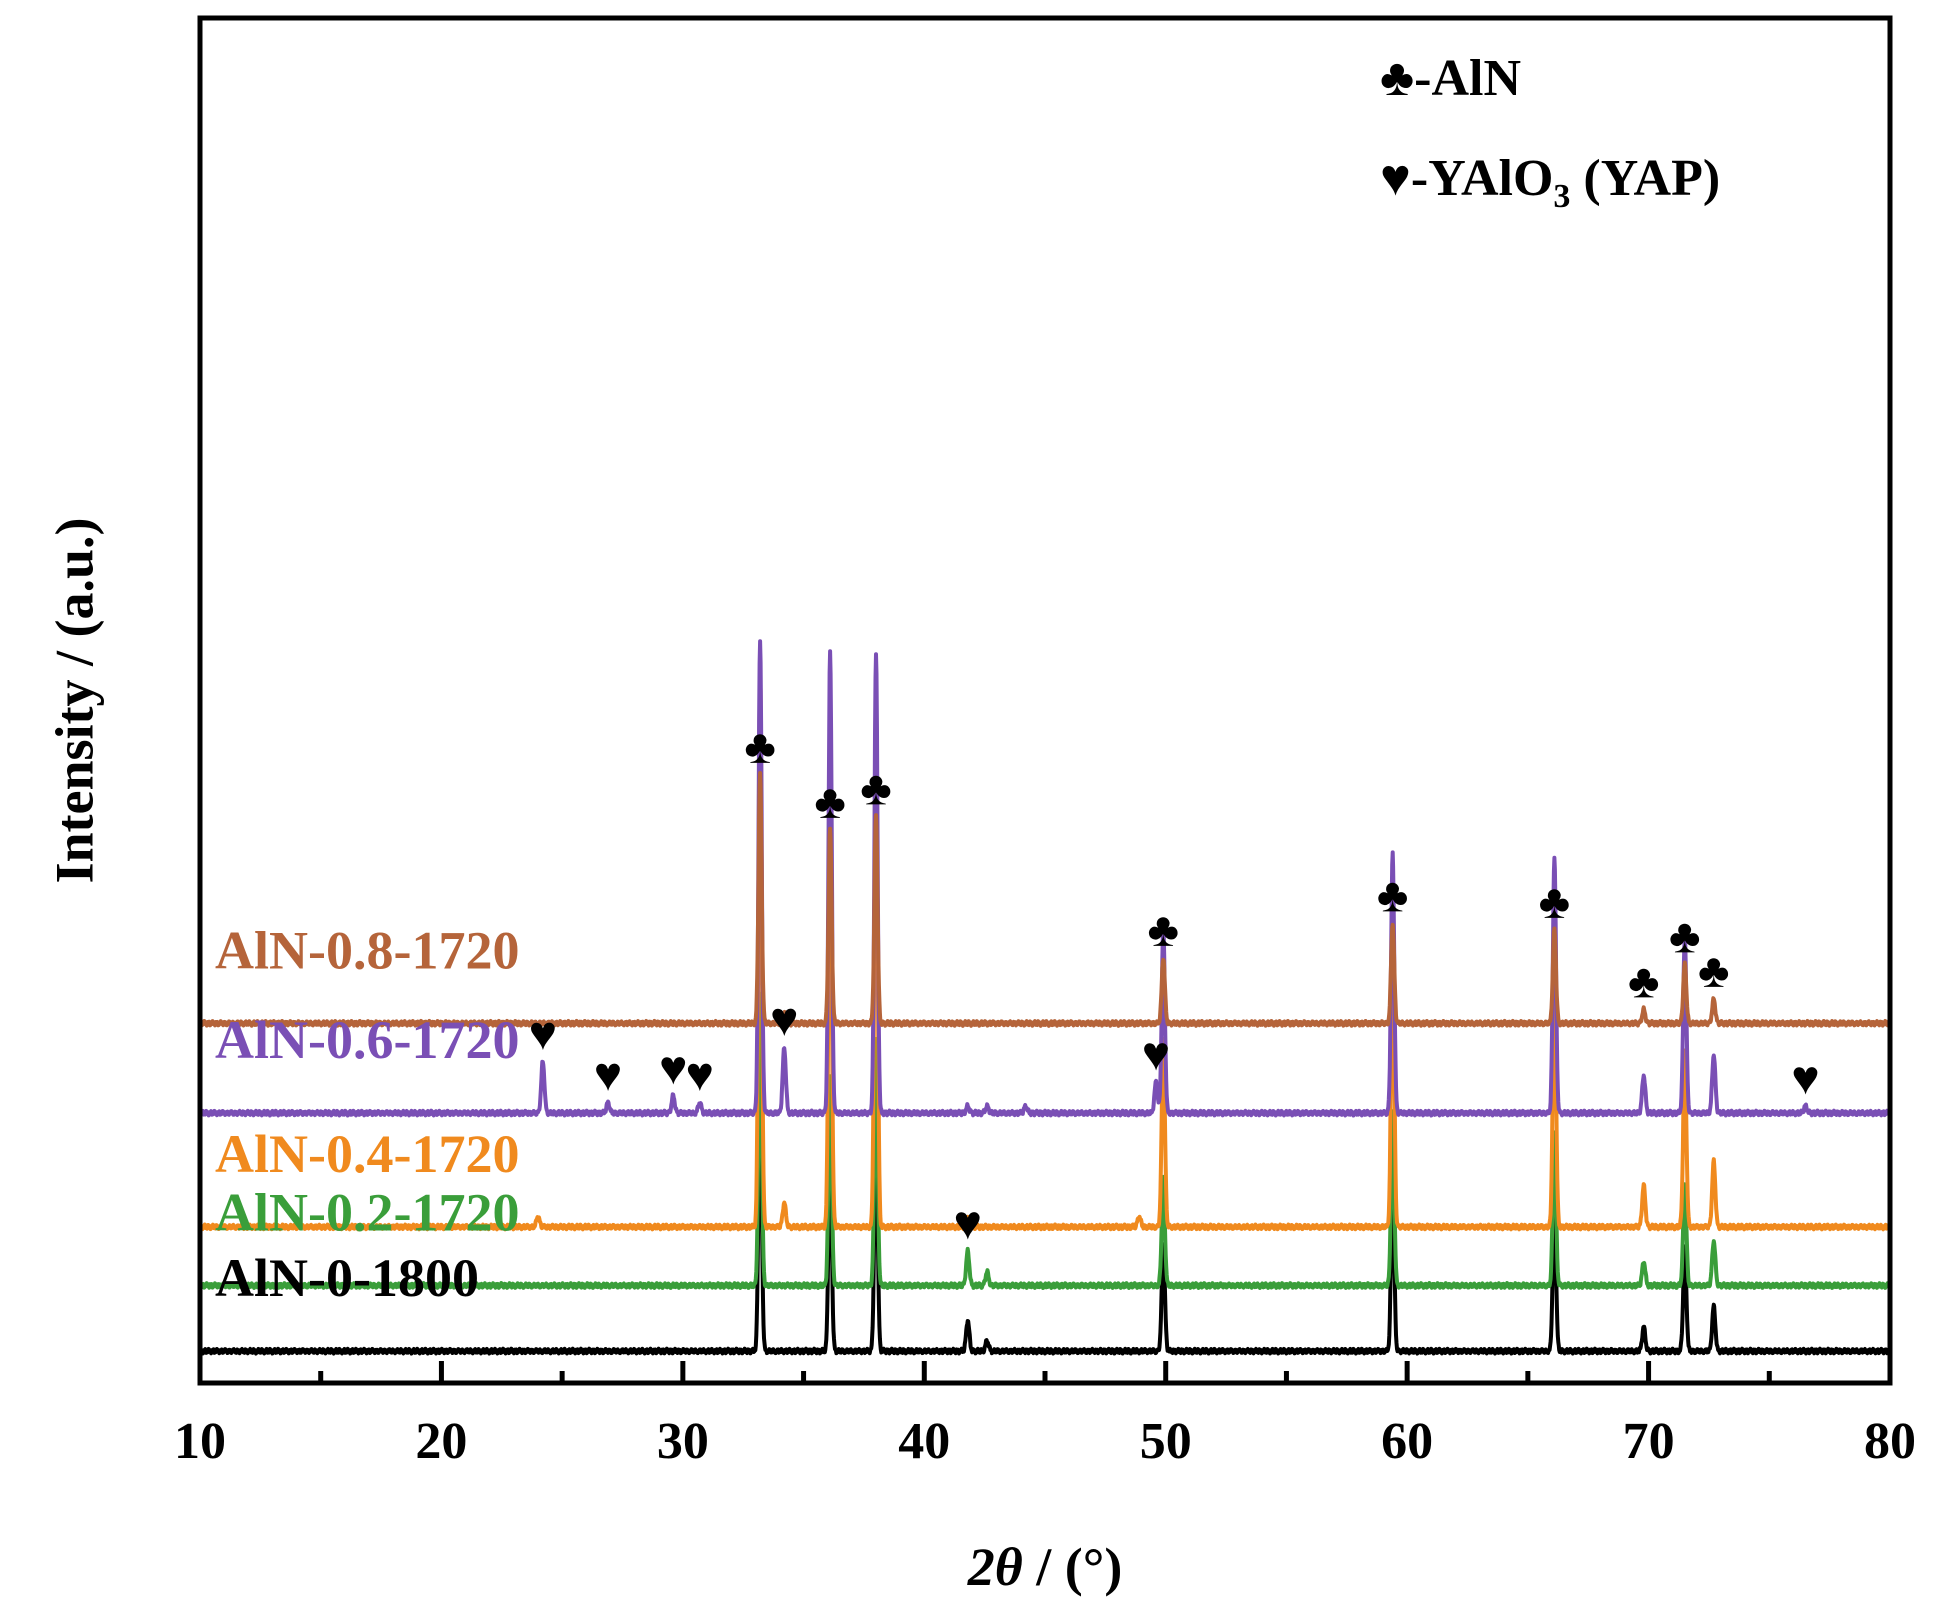 The height and width of the screenshot is (1621, 1939). What do you see at coordinates (683, 1441) in the screenshot?
I see `x-tick-label: 30` at bounding box center [683, 1441].